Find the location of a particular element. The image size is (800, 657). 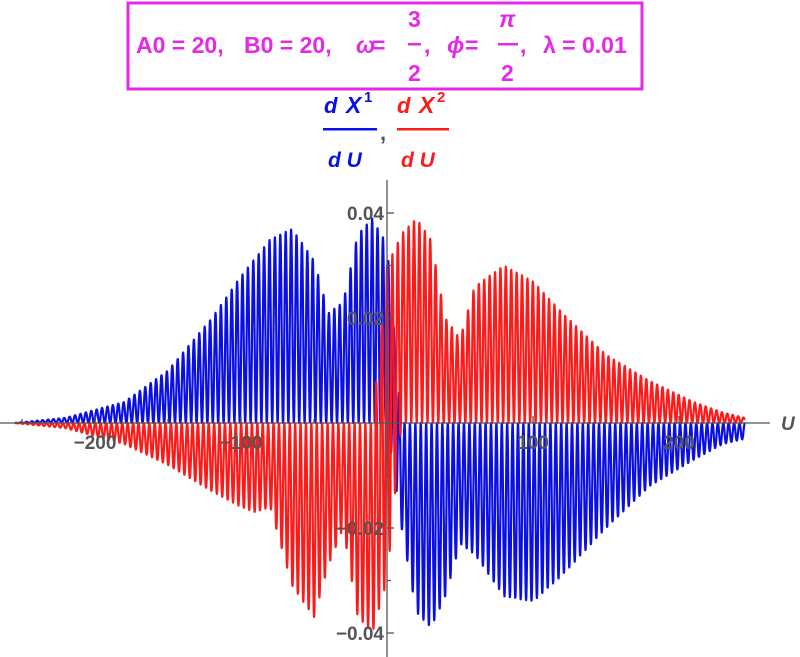

title-phi-eq: = is located at coordinates (471, 45).